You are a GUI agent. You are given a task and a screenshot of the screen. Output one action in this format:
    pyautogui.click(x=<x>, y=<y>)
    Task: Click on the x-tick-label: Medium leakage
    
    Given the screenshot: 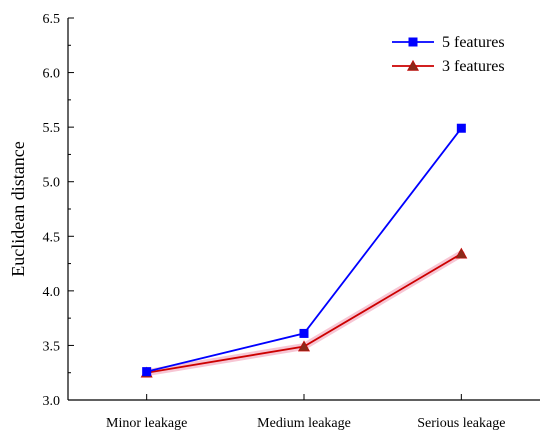 What is the action you would take?
    pyautogui.click(x=304, y=423)
    